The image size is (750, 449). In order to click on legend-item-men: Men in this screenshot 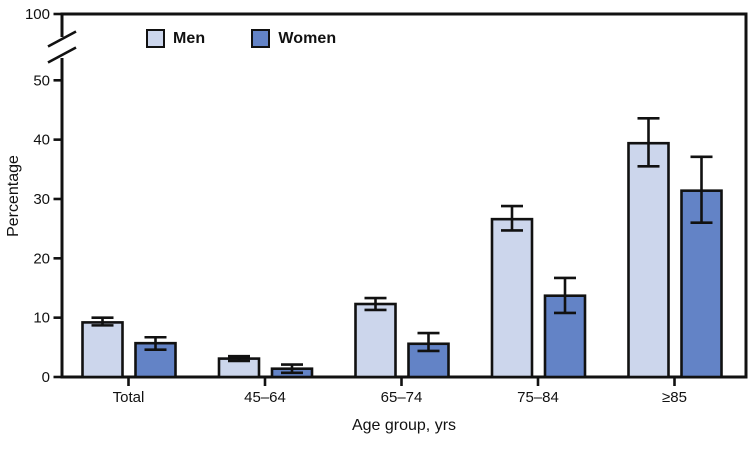, I will do `click(175, 38)`.